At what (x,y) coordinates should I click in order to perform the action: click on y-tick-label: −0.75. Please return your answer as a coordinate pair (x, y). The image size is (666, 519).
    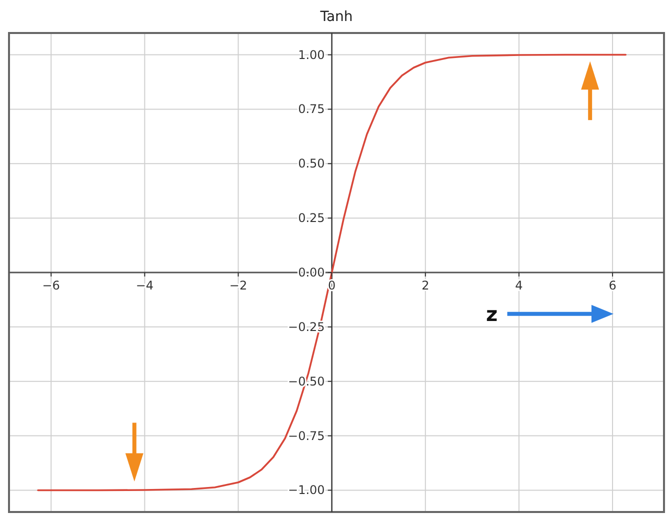
    Looking at the image, I should click on (306, 435).